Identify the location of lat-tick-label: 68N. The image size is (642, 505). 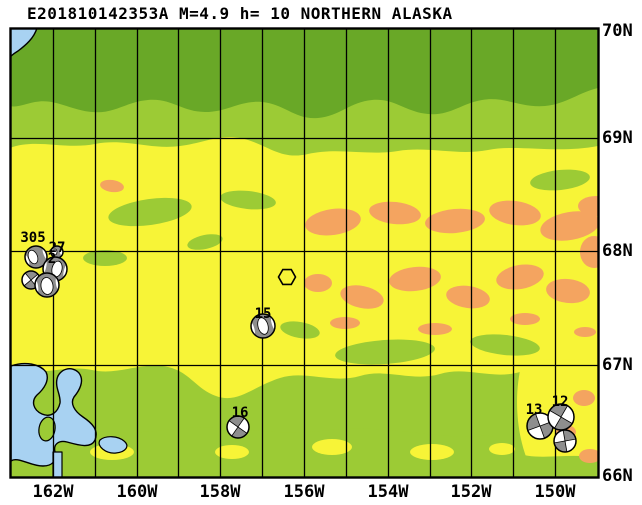
(617, 251).